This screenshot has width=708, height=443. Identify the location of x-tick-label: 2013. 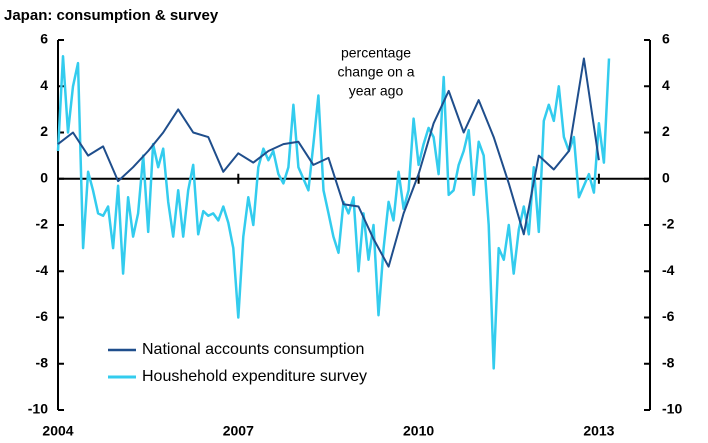
(598, 431).